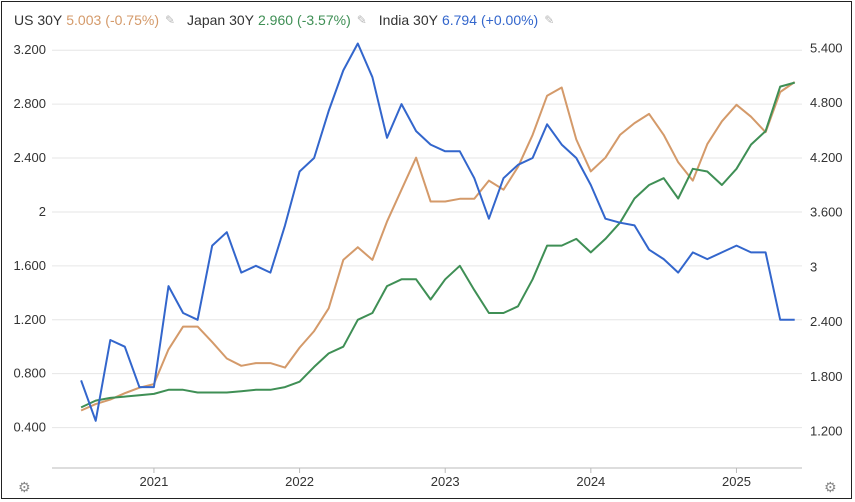 This screenshot has height=502, width=855. I want to click on left-tick-label: 2.400, so click(29, 157).